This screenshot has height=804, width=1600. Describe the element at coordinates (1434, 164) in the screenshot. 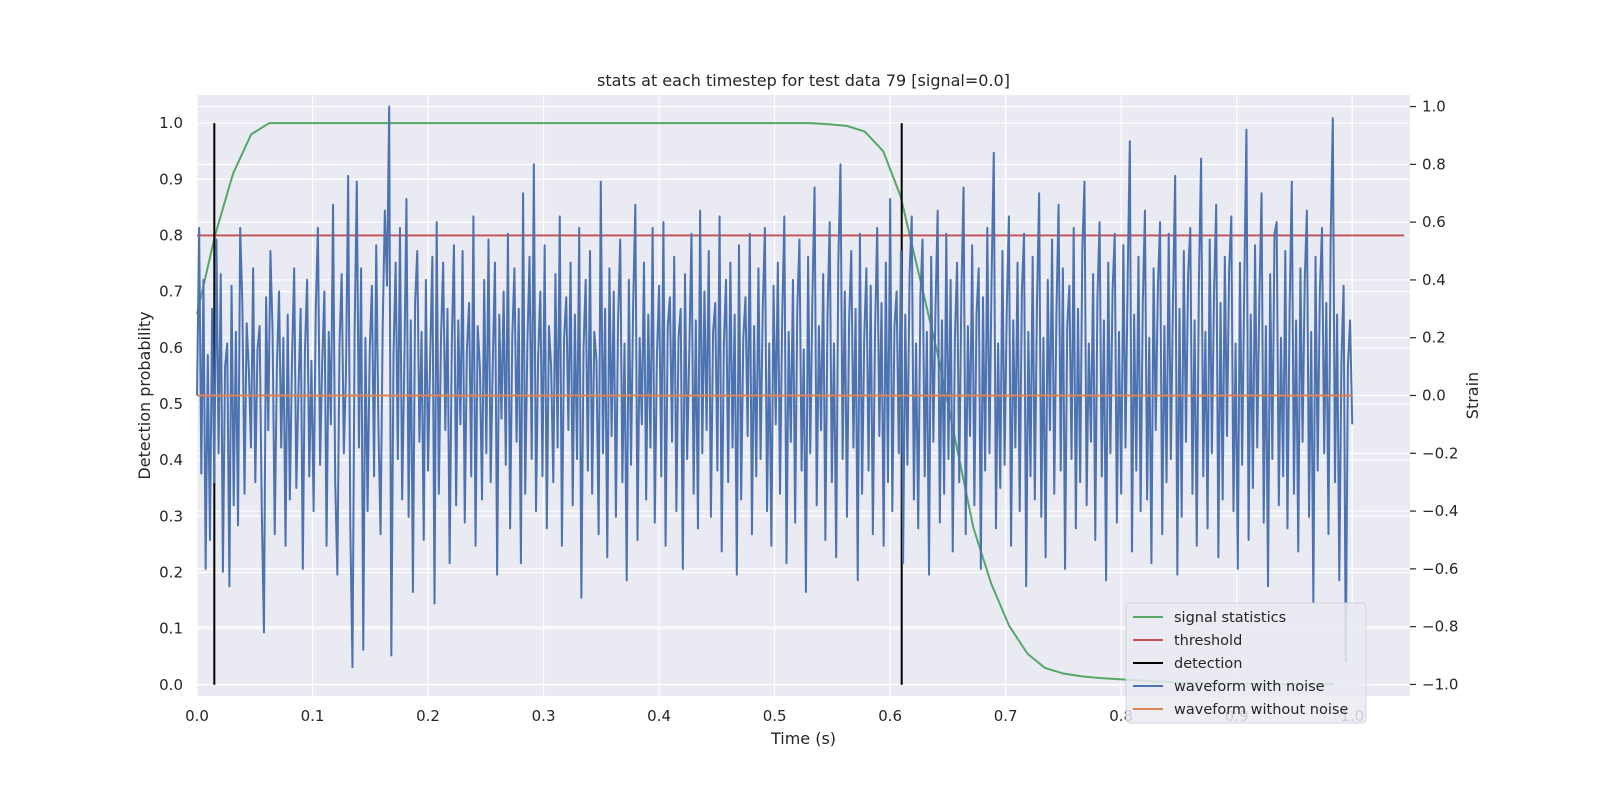

I see `y2-tick-label: 0.8` at that location.